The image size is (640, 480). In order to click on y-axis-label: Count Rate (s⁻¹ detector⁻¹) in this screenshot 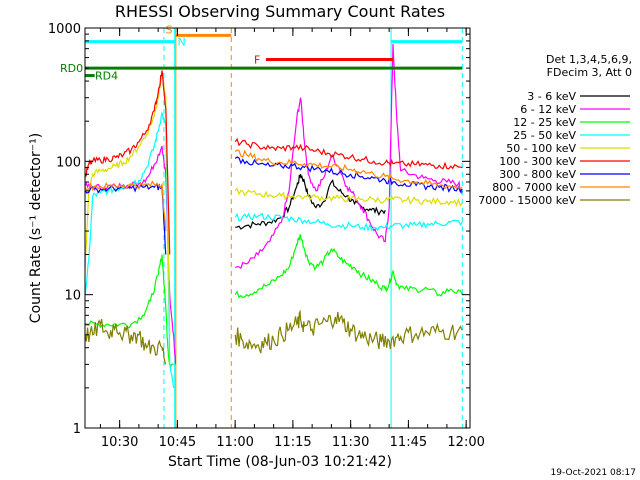, I will do `click(36, 228)`.